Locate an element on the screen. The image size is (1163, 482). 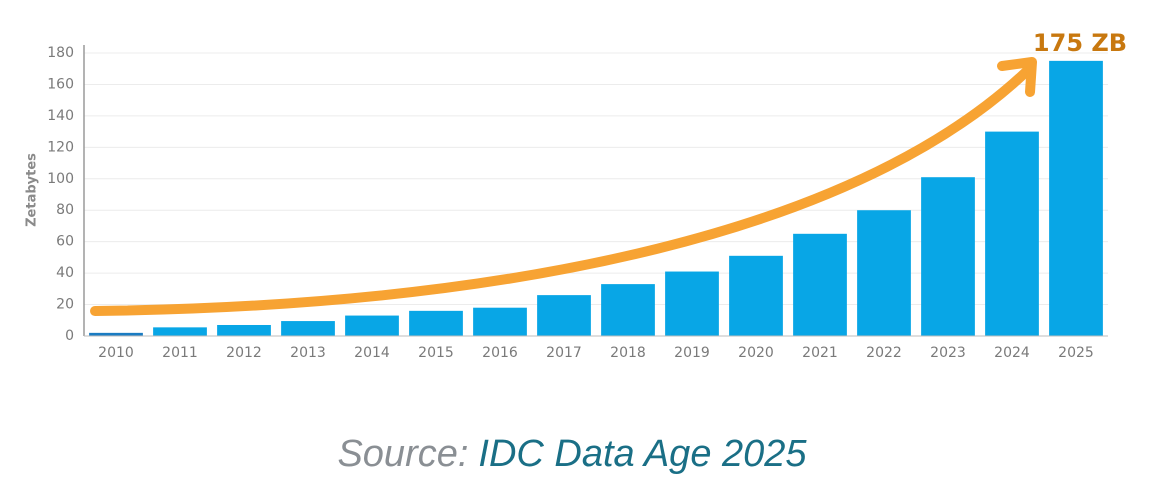
x-tick-label: 2016 is located at coordinates (500, 353).